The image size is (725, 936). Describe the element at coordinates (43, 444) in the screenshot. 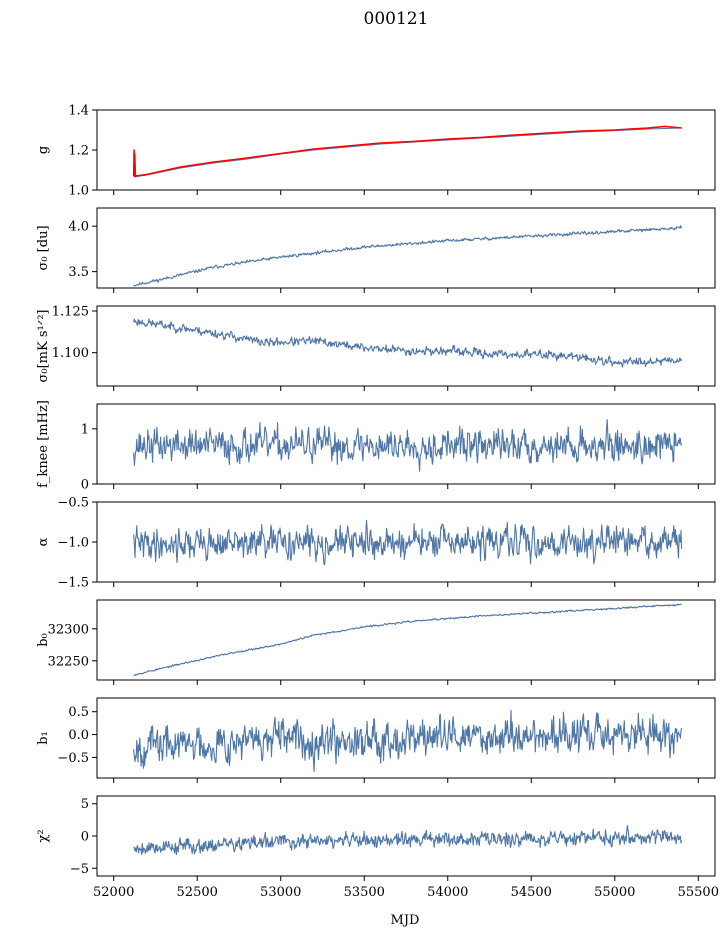

I see `y-axis-label: f_knee [mHz]` at that location.